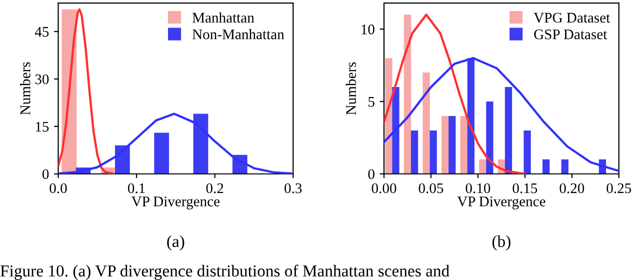  I want to click on x-tick-label: 0.1, so click(136, 188).